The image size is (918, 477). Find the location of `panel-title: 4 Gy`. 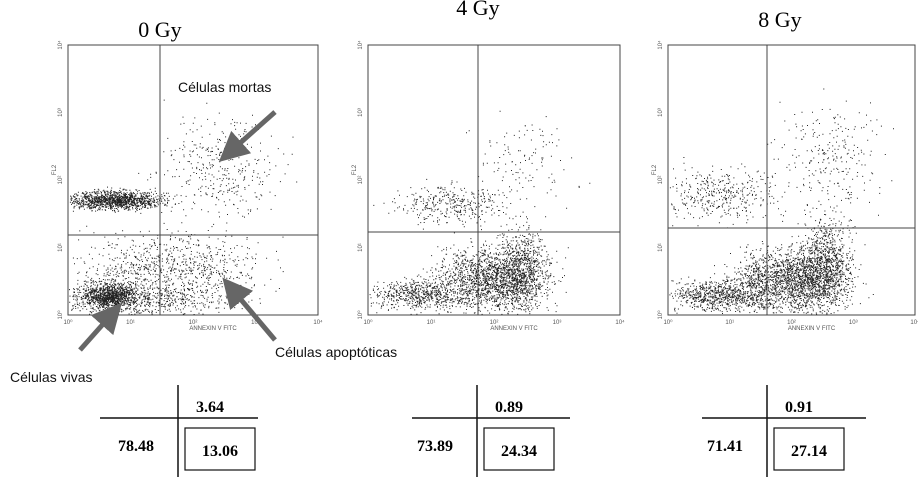

panel-title: 4 Gy is located at coordinates (477, 10).